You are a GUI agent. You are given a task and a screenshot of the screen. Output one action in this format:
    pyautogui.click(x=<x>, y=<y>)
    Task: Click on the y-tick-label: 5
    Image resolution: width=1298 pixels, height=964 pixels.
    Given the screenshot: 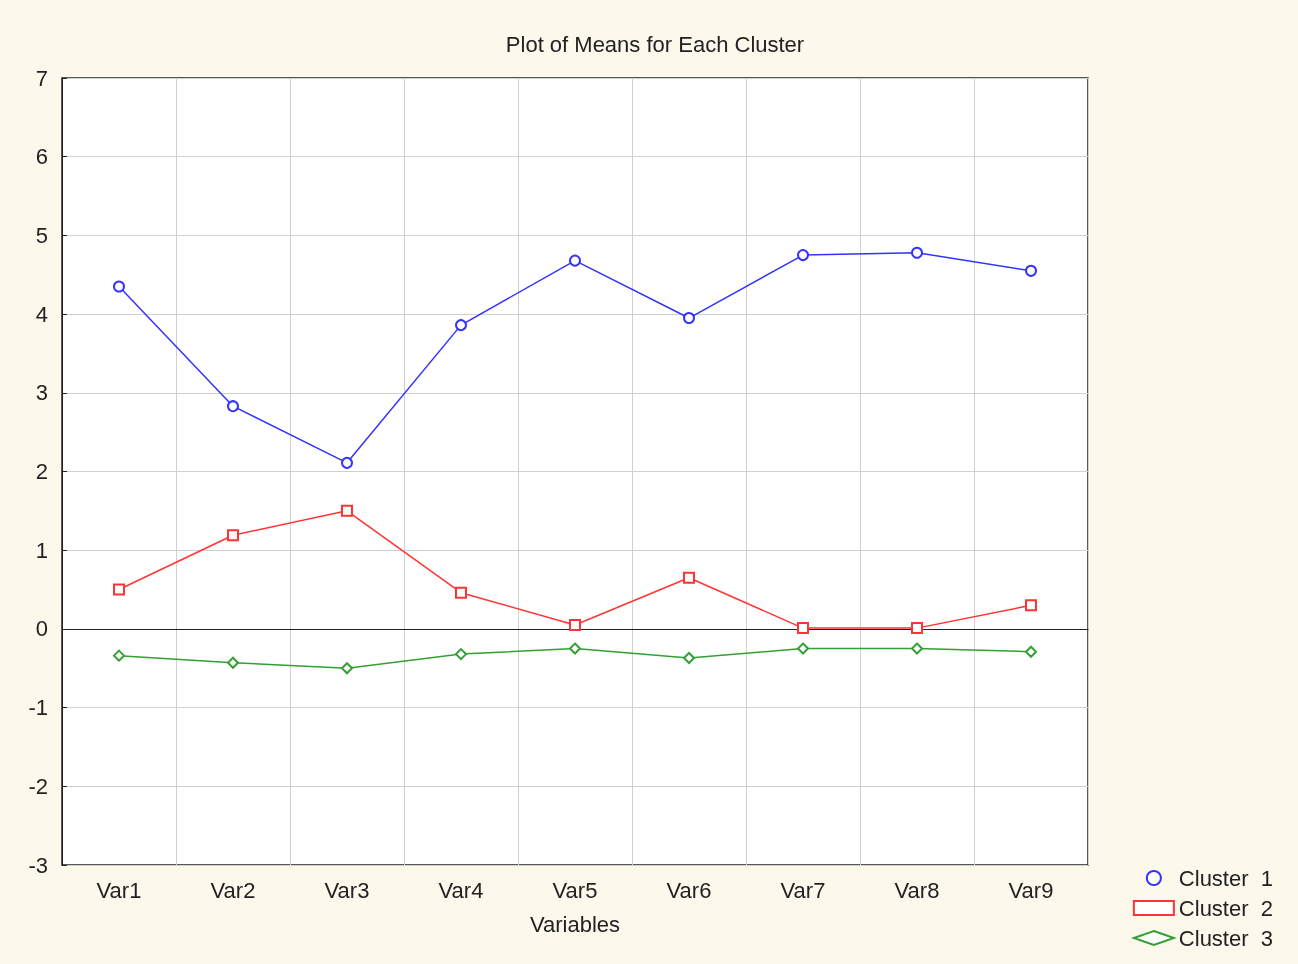 What is the action you would take?
    pyautogui.click(x=41, y=235)
    